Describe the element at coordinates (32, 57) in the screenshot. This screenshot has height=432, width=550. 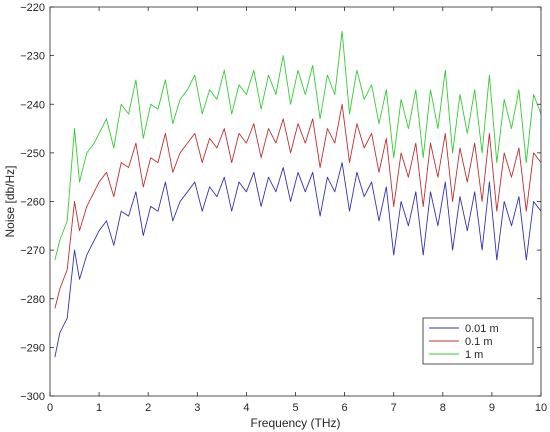
I see `y-tick-label: −230` at that location.